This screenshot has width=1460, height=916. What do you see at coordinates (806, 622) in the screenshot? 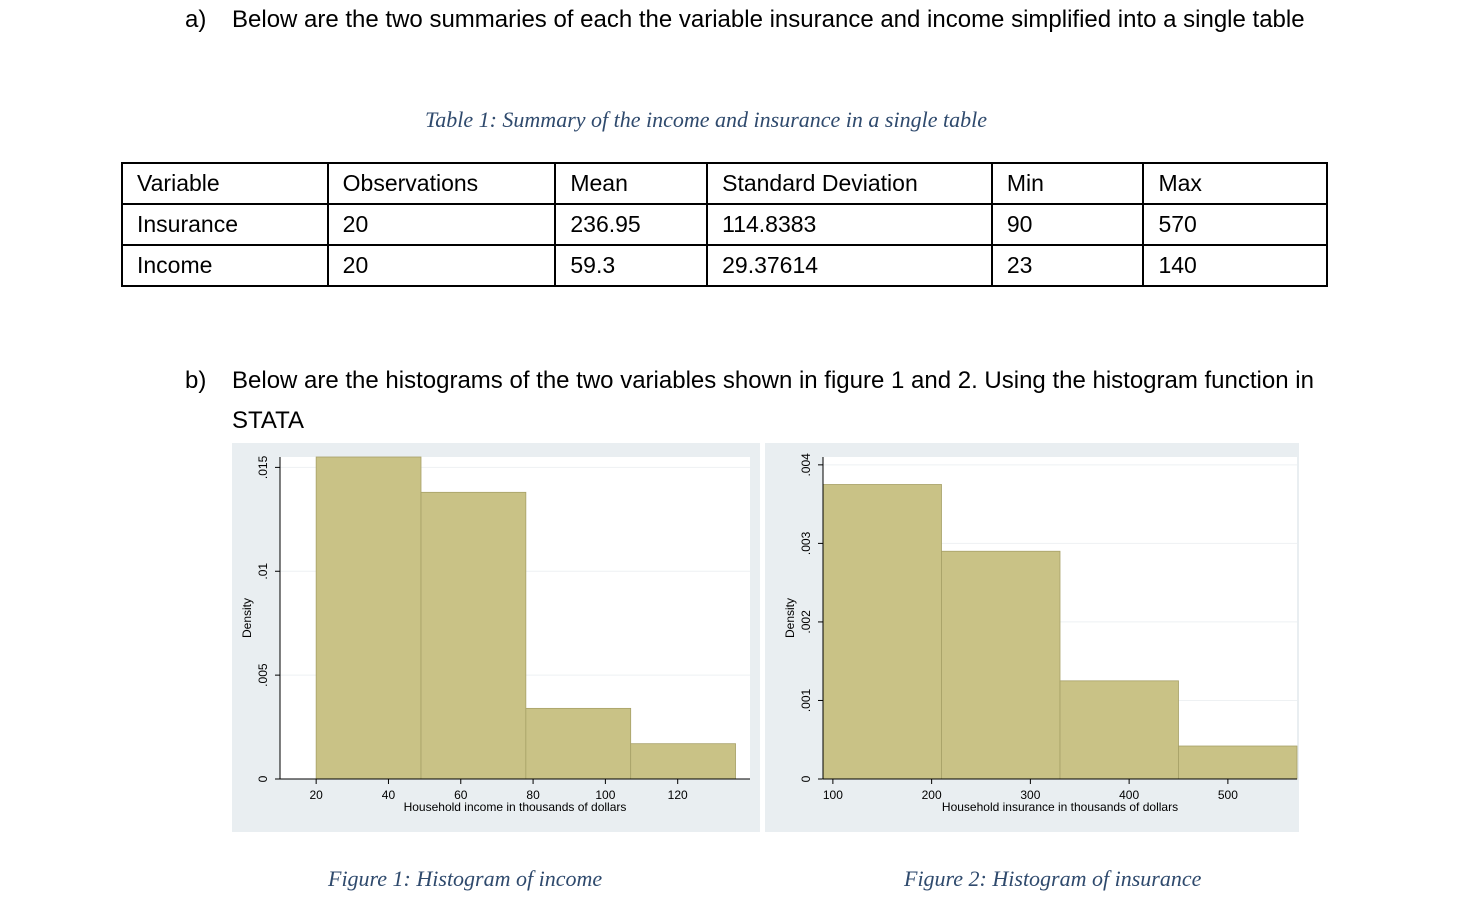
I see `y-tick-label: .002` at bounding box center [806, 622].